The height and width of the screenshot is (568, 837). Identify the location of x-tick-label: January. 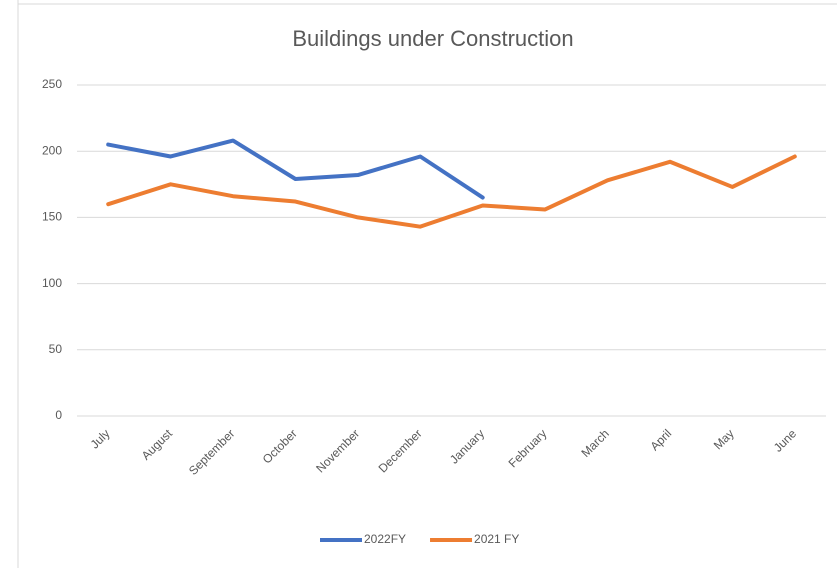
(467, 446).